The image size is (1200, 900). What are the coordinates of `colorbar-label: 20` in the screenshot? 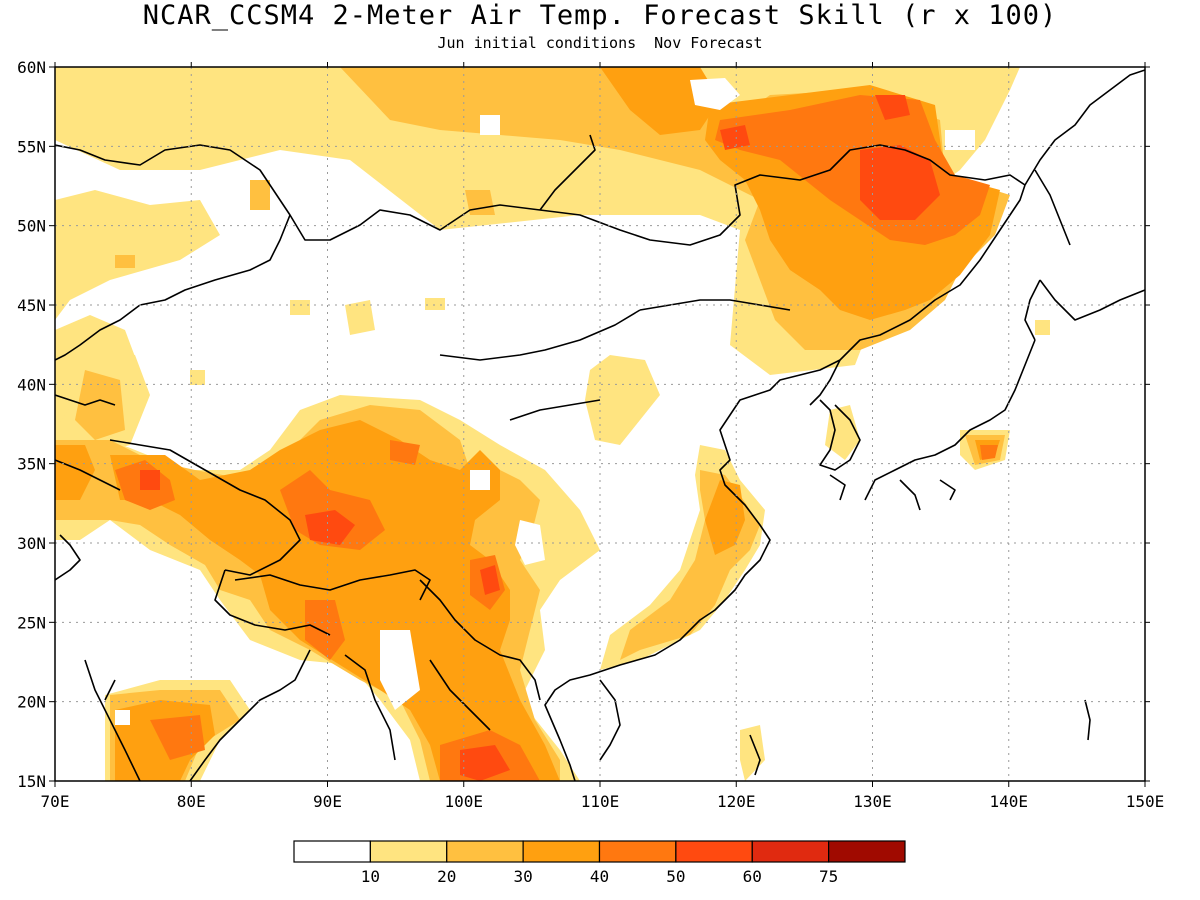 It's located at (446, 876).